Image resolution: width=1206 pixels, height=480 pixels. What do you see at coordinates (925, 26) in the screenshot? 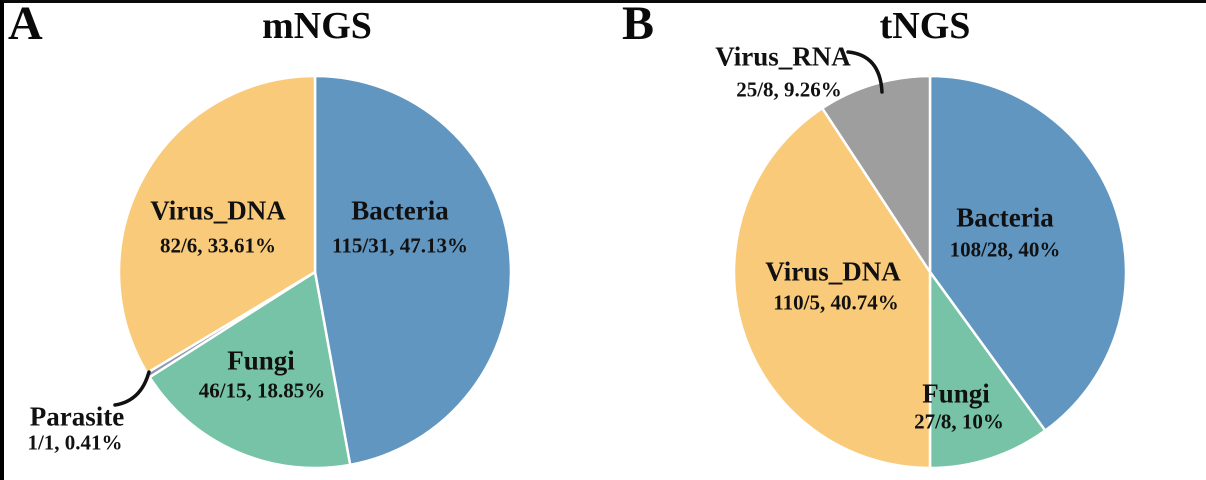
I see `chart-title-tngs: tNGS` at bounding box center [925, 26].